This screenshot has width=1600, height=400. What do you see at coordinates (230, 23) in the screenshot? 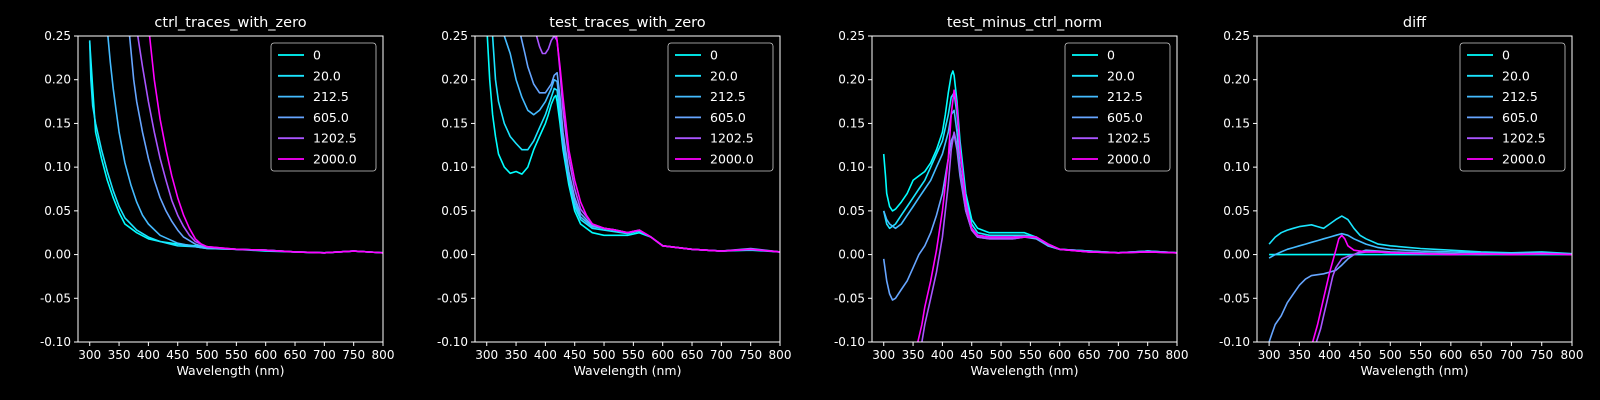
I see `chart-title: ctrl_traces_with_zero` at bounding box center [230, 23].